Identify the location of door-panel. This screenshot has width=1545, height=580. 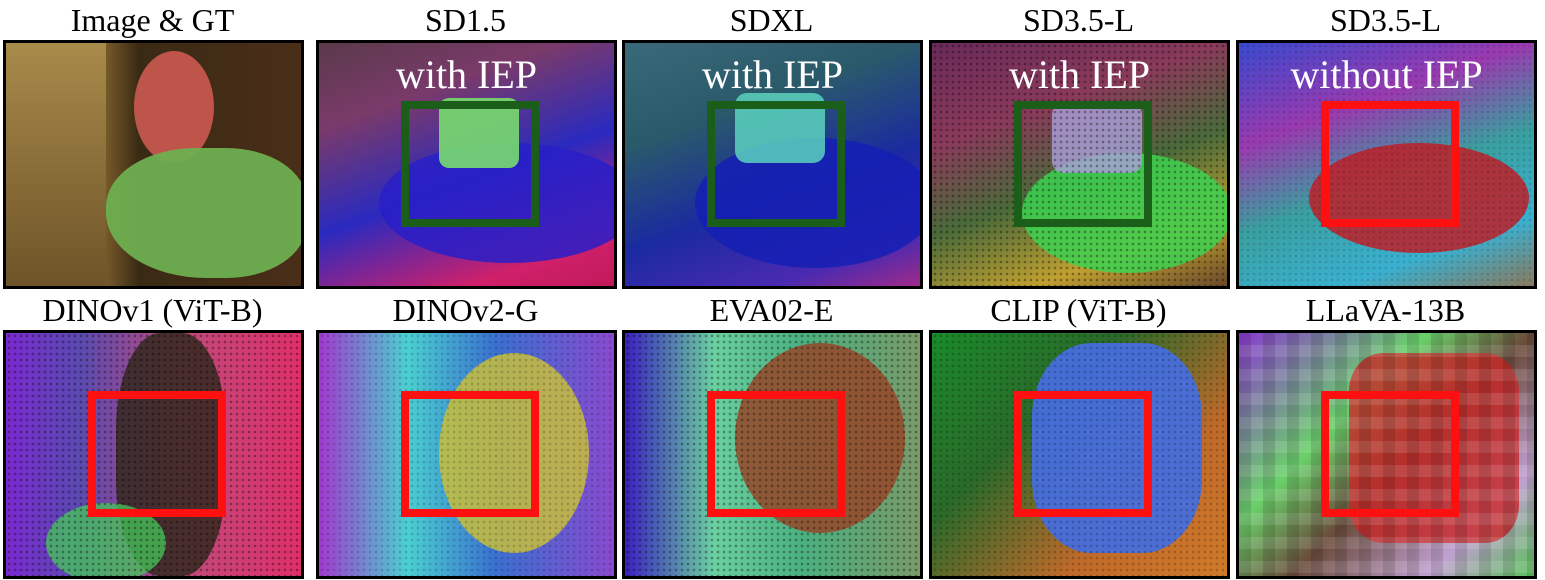
(56, 164).